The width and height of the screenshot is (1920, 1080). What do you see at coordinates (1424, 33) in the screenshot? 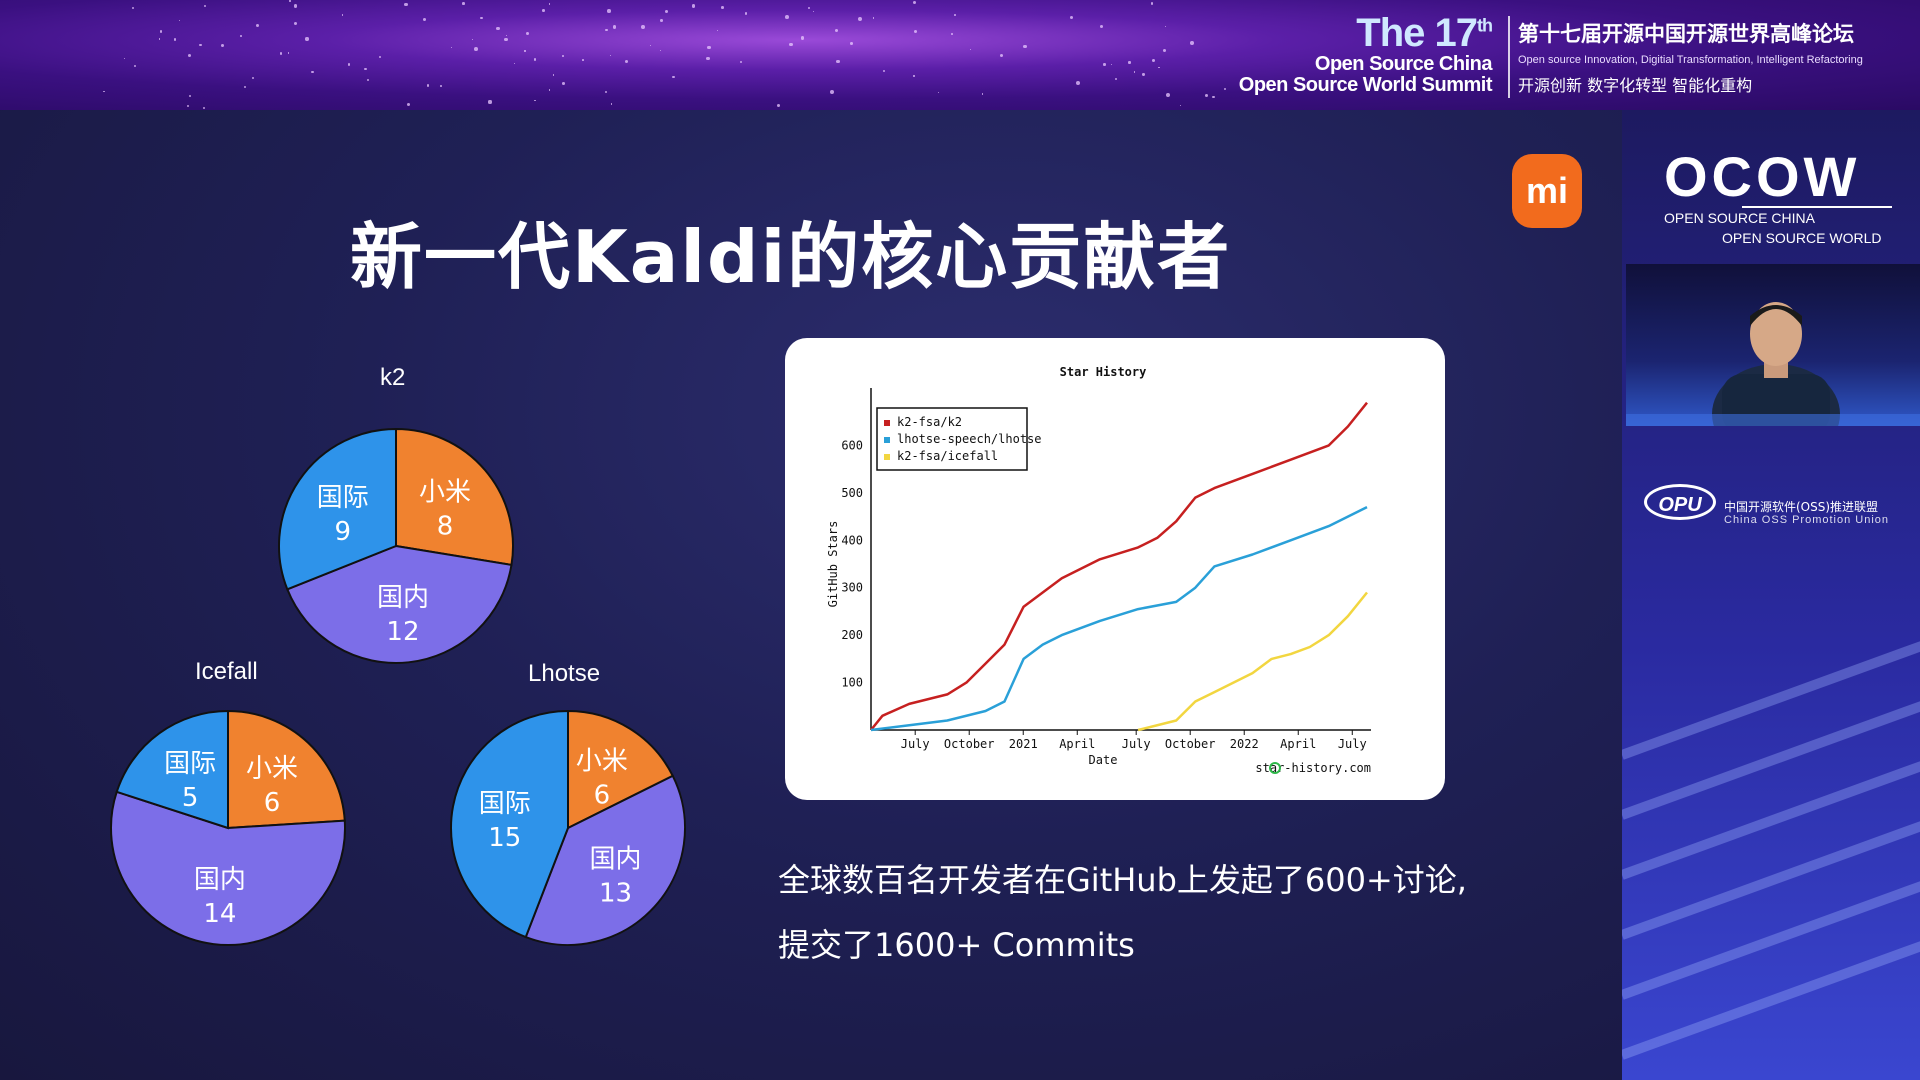
I see `edition-number: The 17th` at bounding box center [1424, 33].